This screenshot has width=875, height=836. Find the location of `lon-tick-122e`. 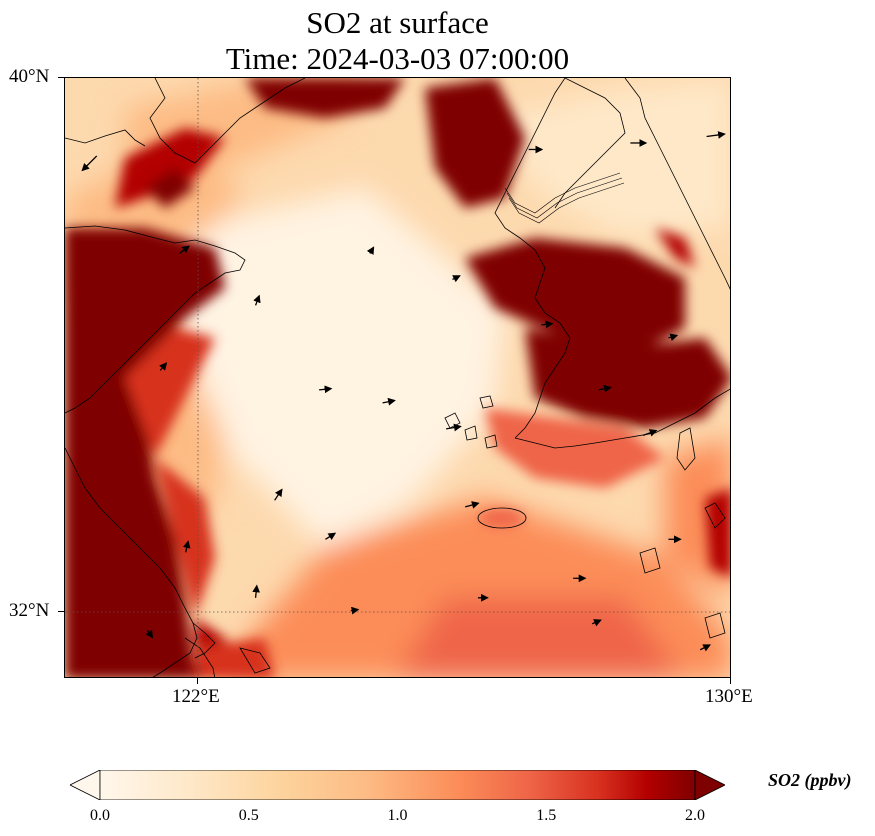

lon-tick-122e is located at coordinates (197, 681).